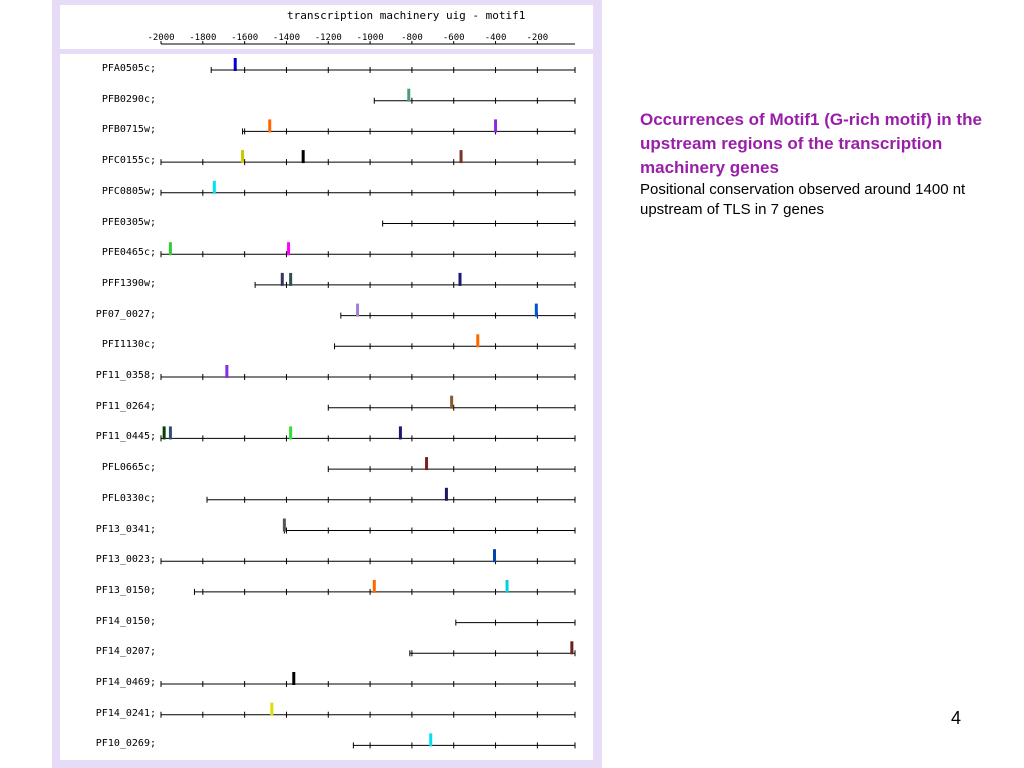  Describe the element at coordinates (125, 560) in the screenshot. I see `gene-label: PF13_0023;` at that location.